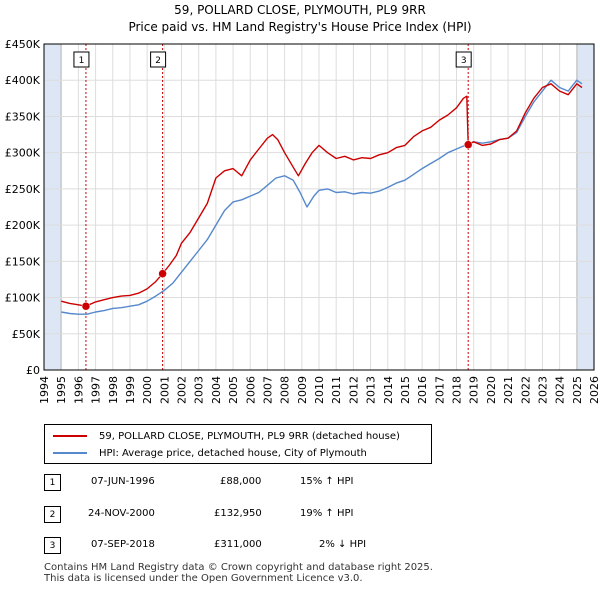  I want to click on y-tick-label: £350K, so click(23, 116).